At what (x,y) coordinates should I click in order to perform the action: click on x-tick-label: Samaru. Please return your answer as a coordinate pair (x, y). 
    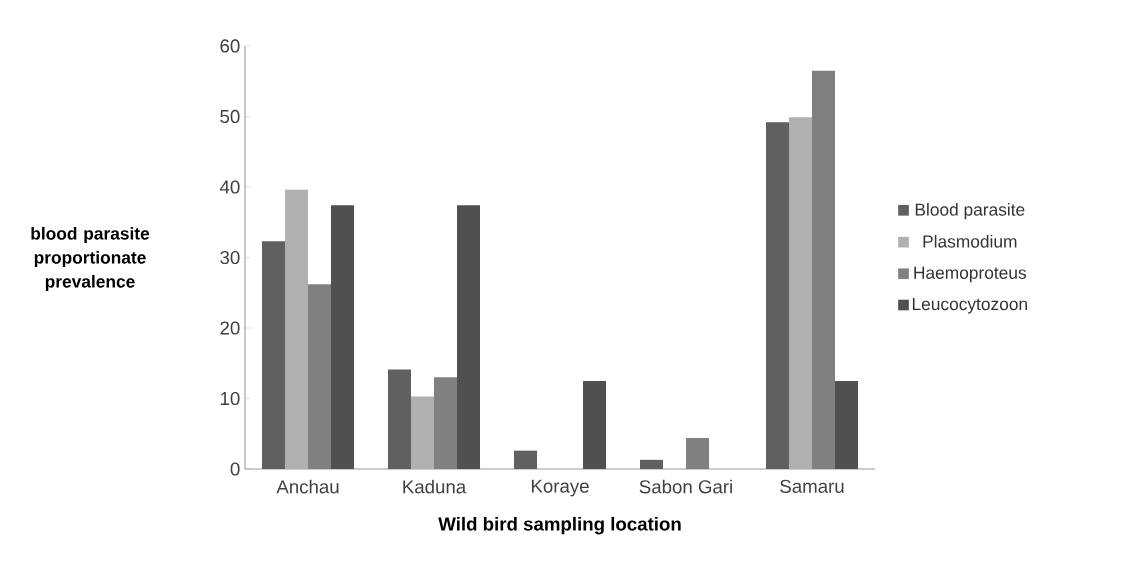
    Looking at the image, I should click on (812, 486).